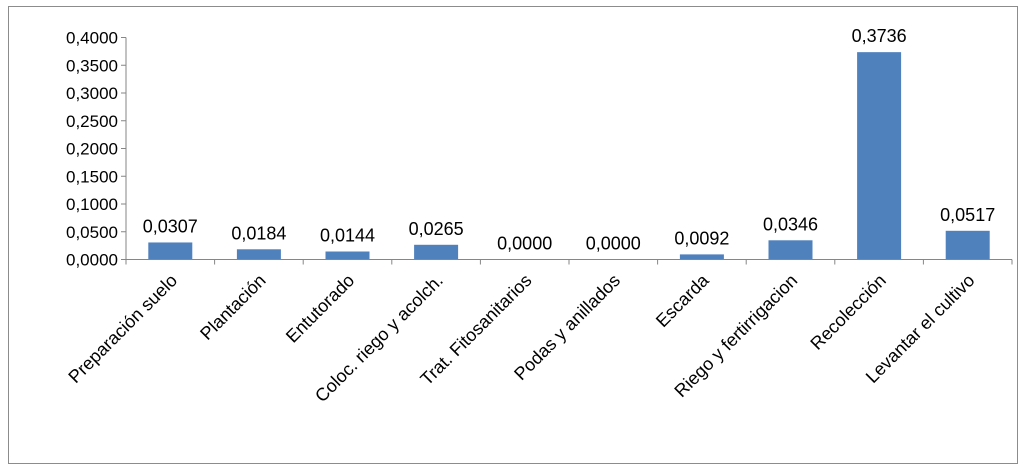  What do you see at coordinates (122, 328) in the screenshot?
I see `category-label: Preparación suelo` at bounding box center [122, 328].